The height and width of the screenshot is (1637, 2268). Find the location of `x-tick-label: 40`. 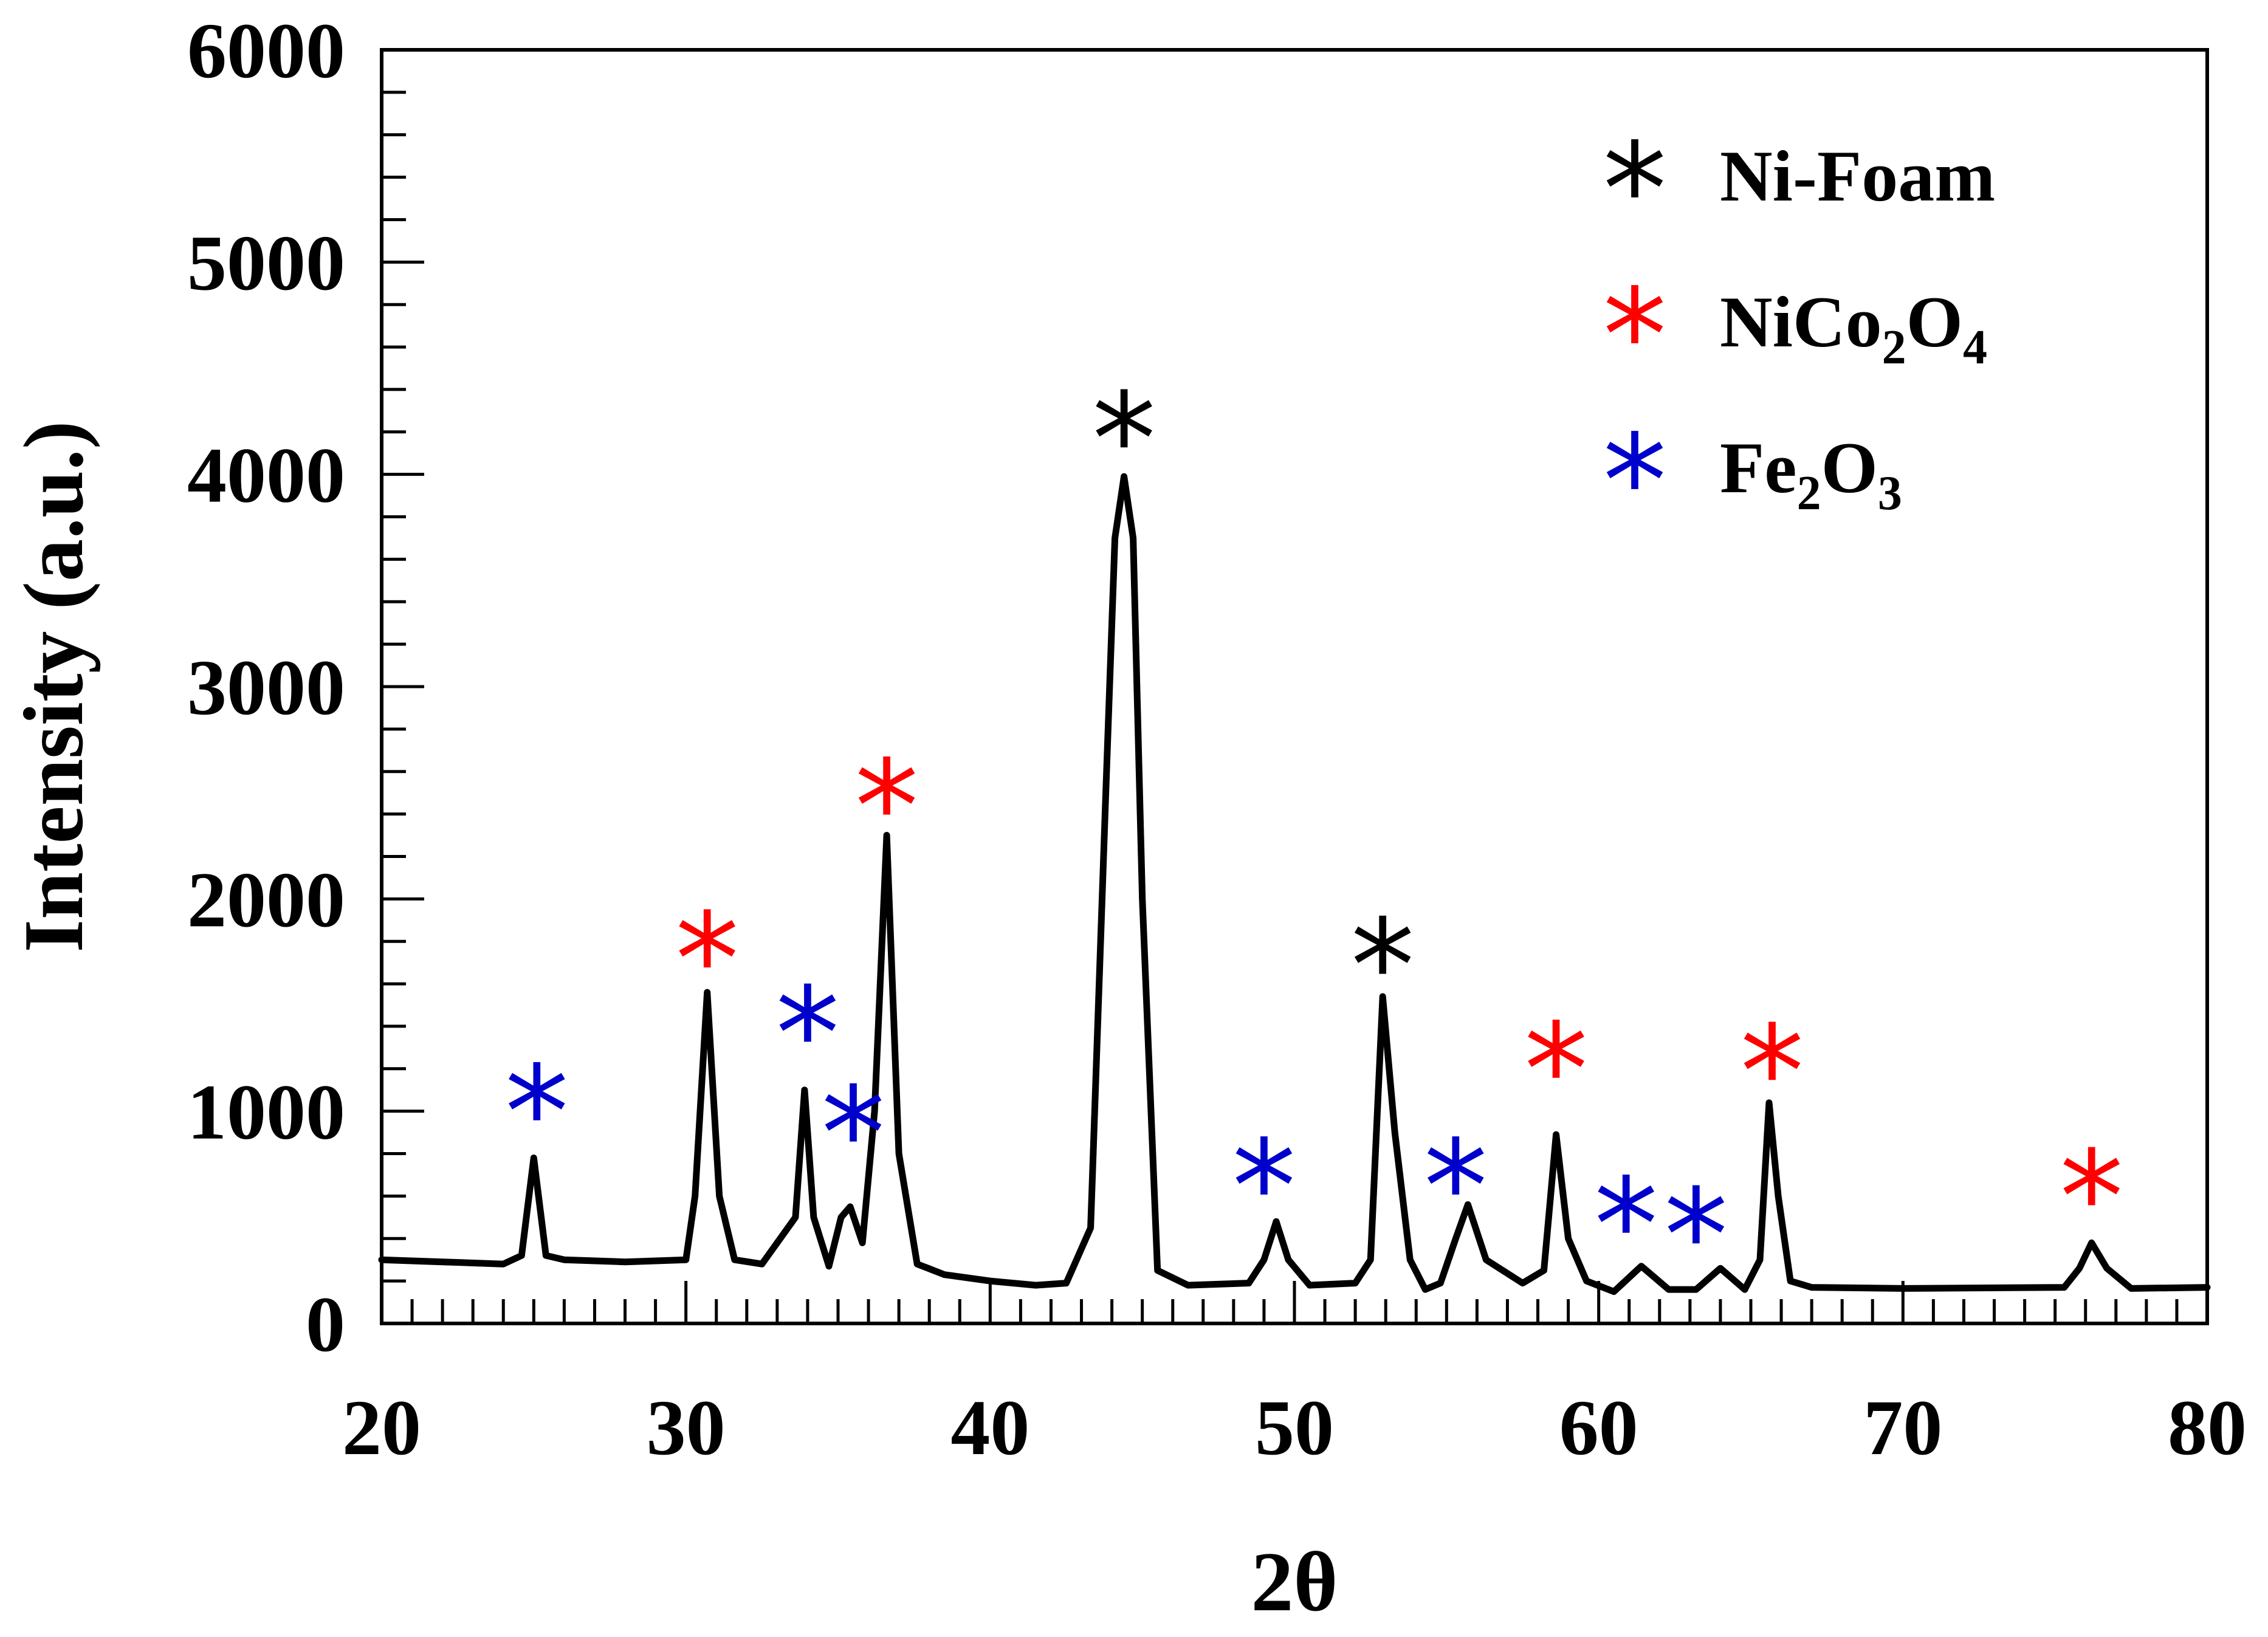

x-tick-label: 40 is located at coordinates (990, 1428).